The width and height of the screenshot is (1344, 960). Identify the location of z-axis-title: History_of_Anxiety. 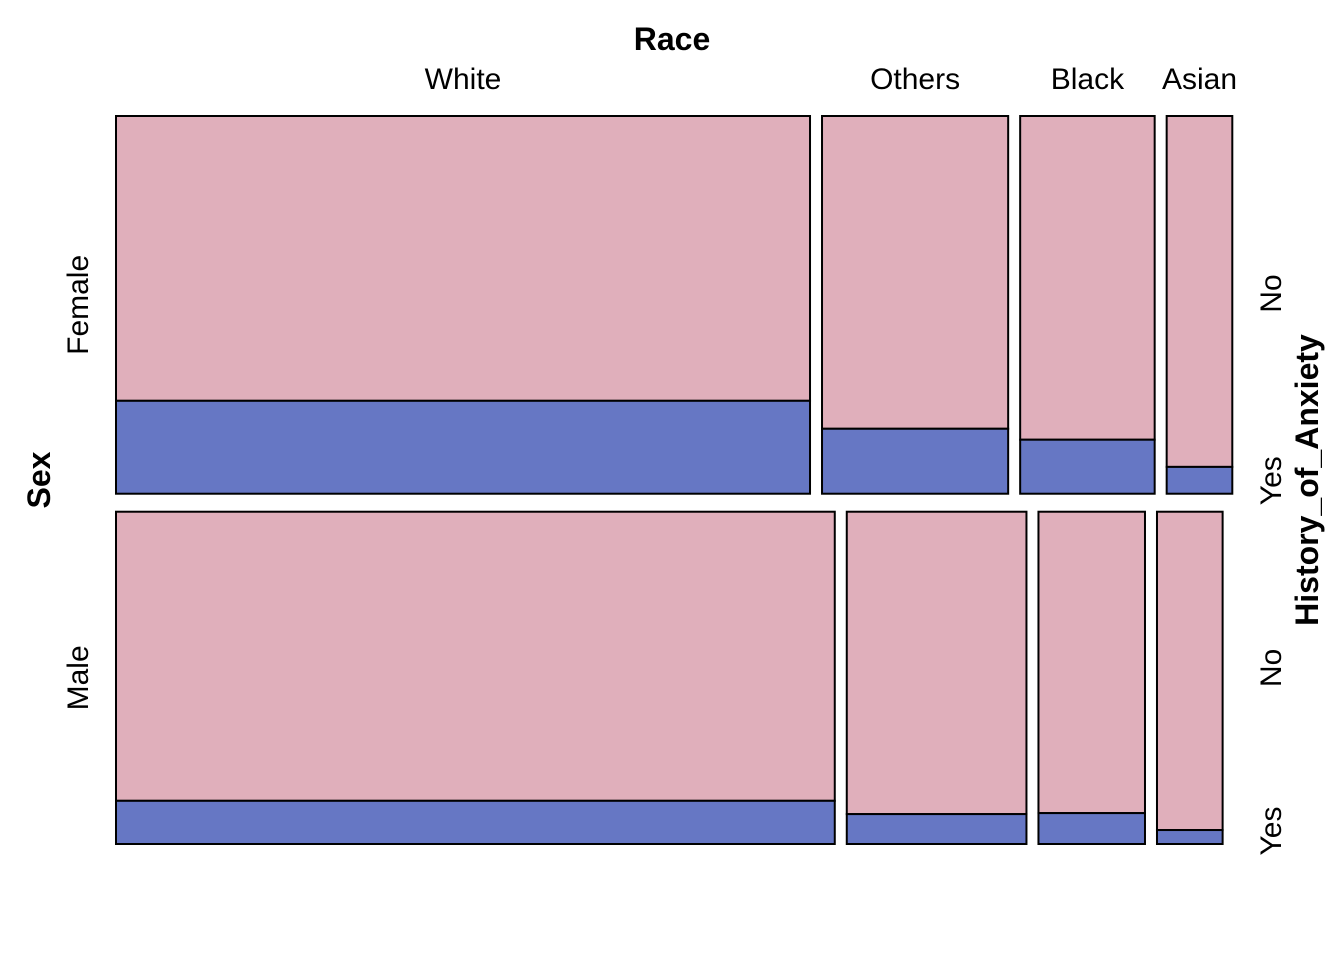
(1307, 480).